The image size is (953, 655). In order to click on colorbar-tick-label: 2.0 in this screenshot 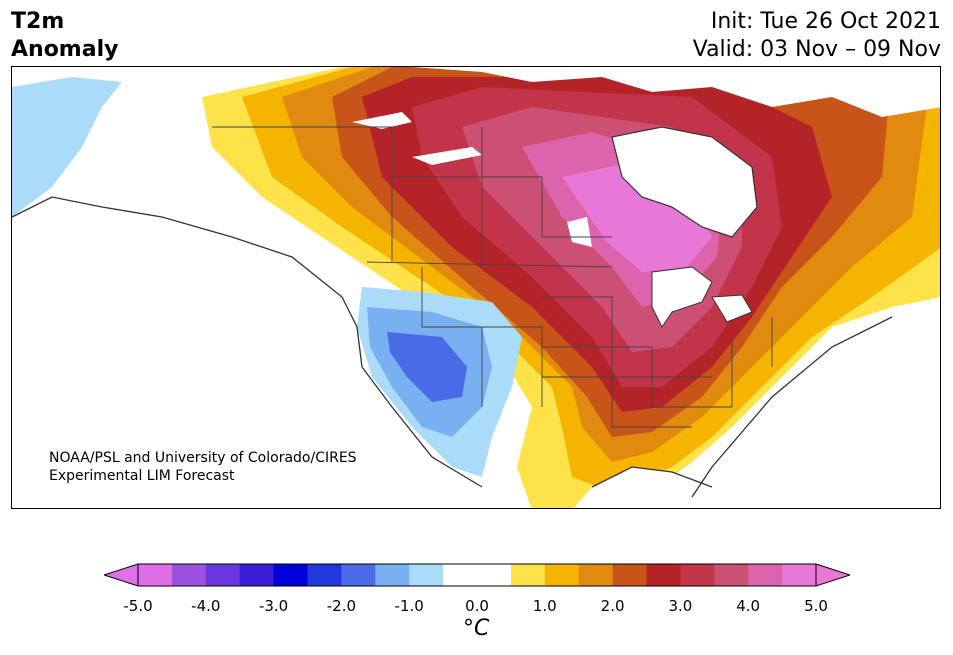, I will do `click(612, 606)`.